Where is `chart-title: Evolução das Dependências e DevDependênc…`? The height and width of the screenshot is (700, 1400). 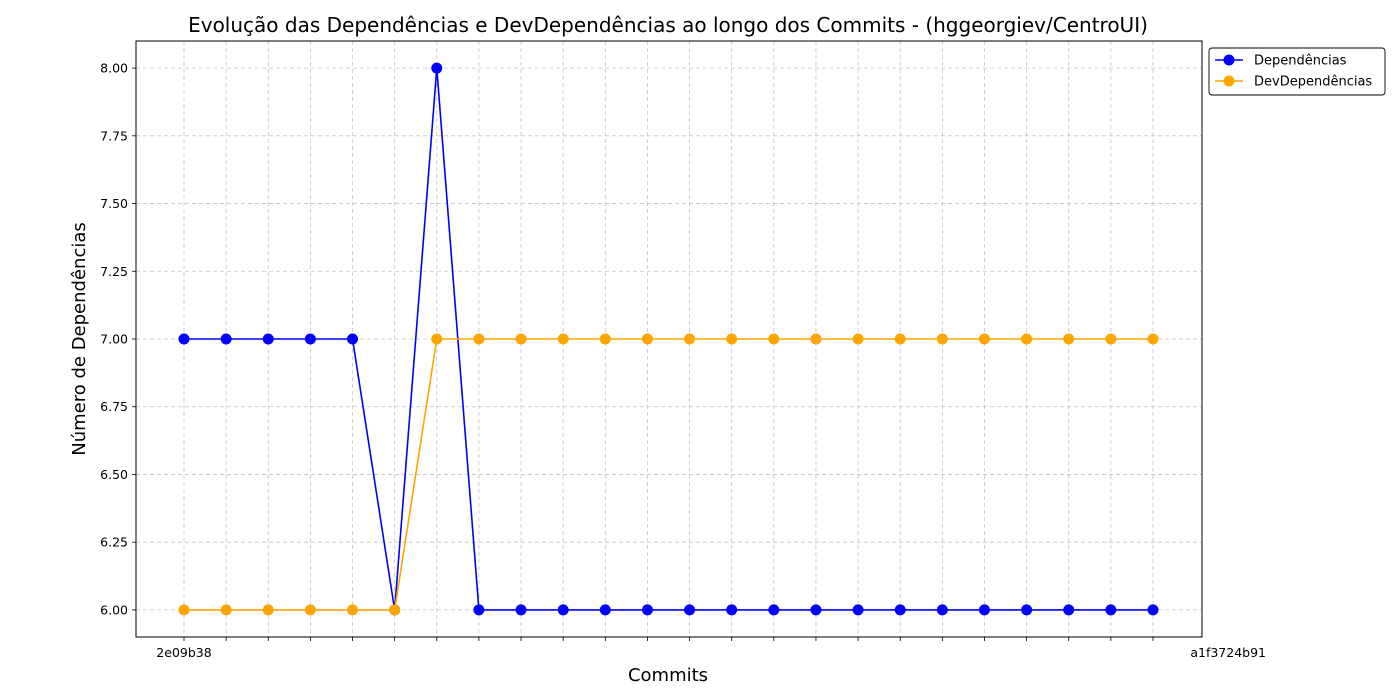 chart-title: Evolução das Dependências e DevDependênc… is located at coordinates (668, 25).